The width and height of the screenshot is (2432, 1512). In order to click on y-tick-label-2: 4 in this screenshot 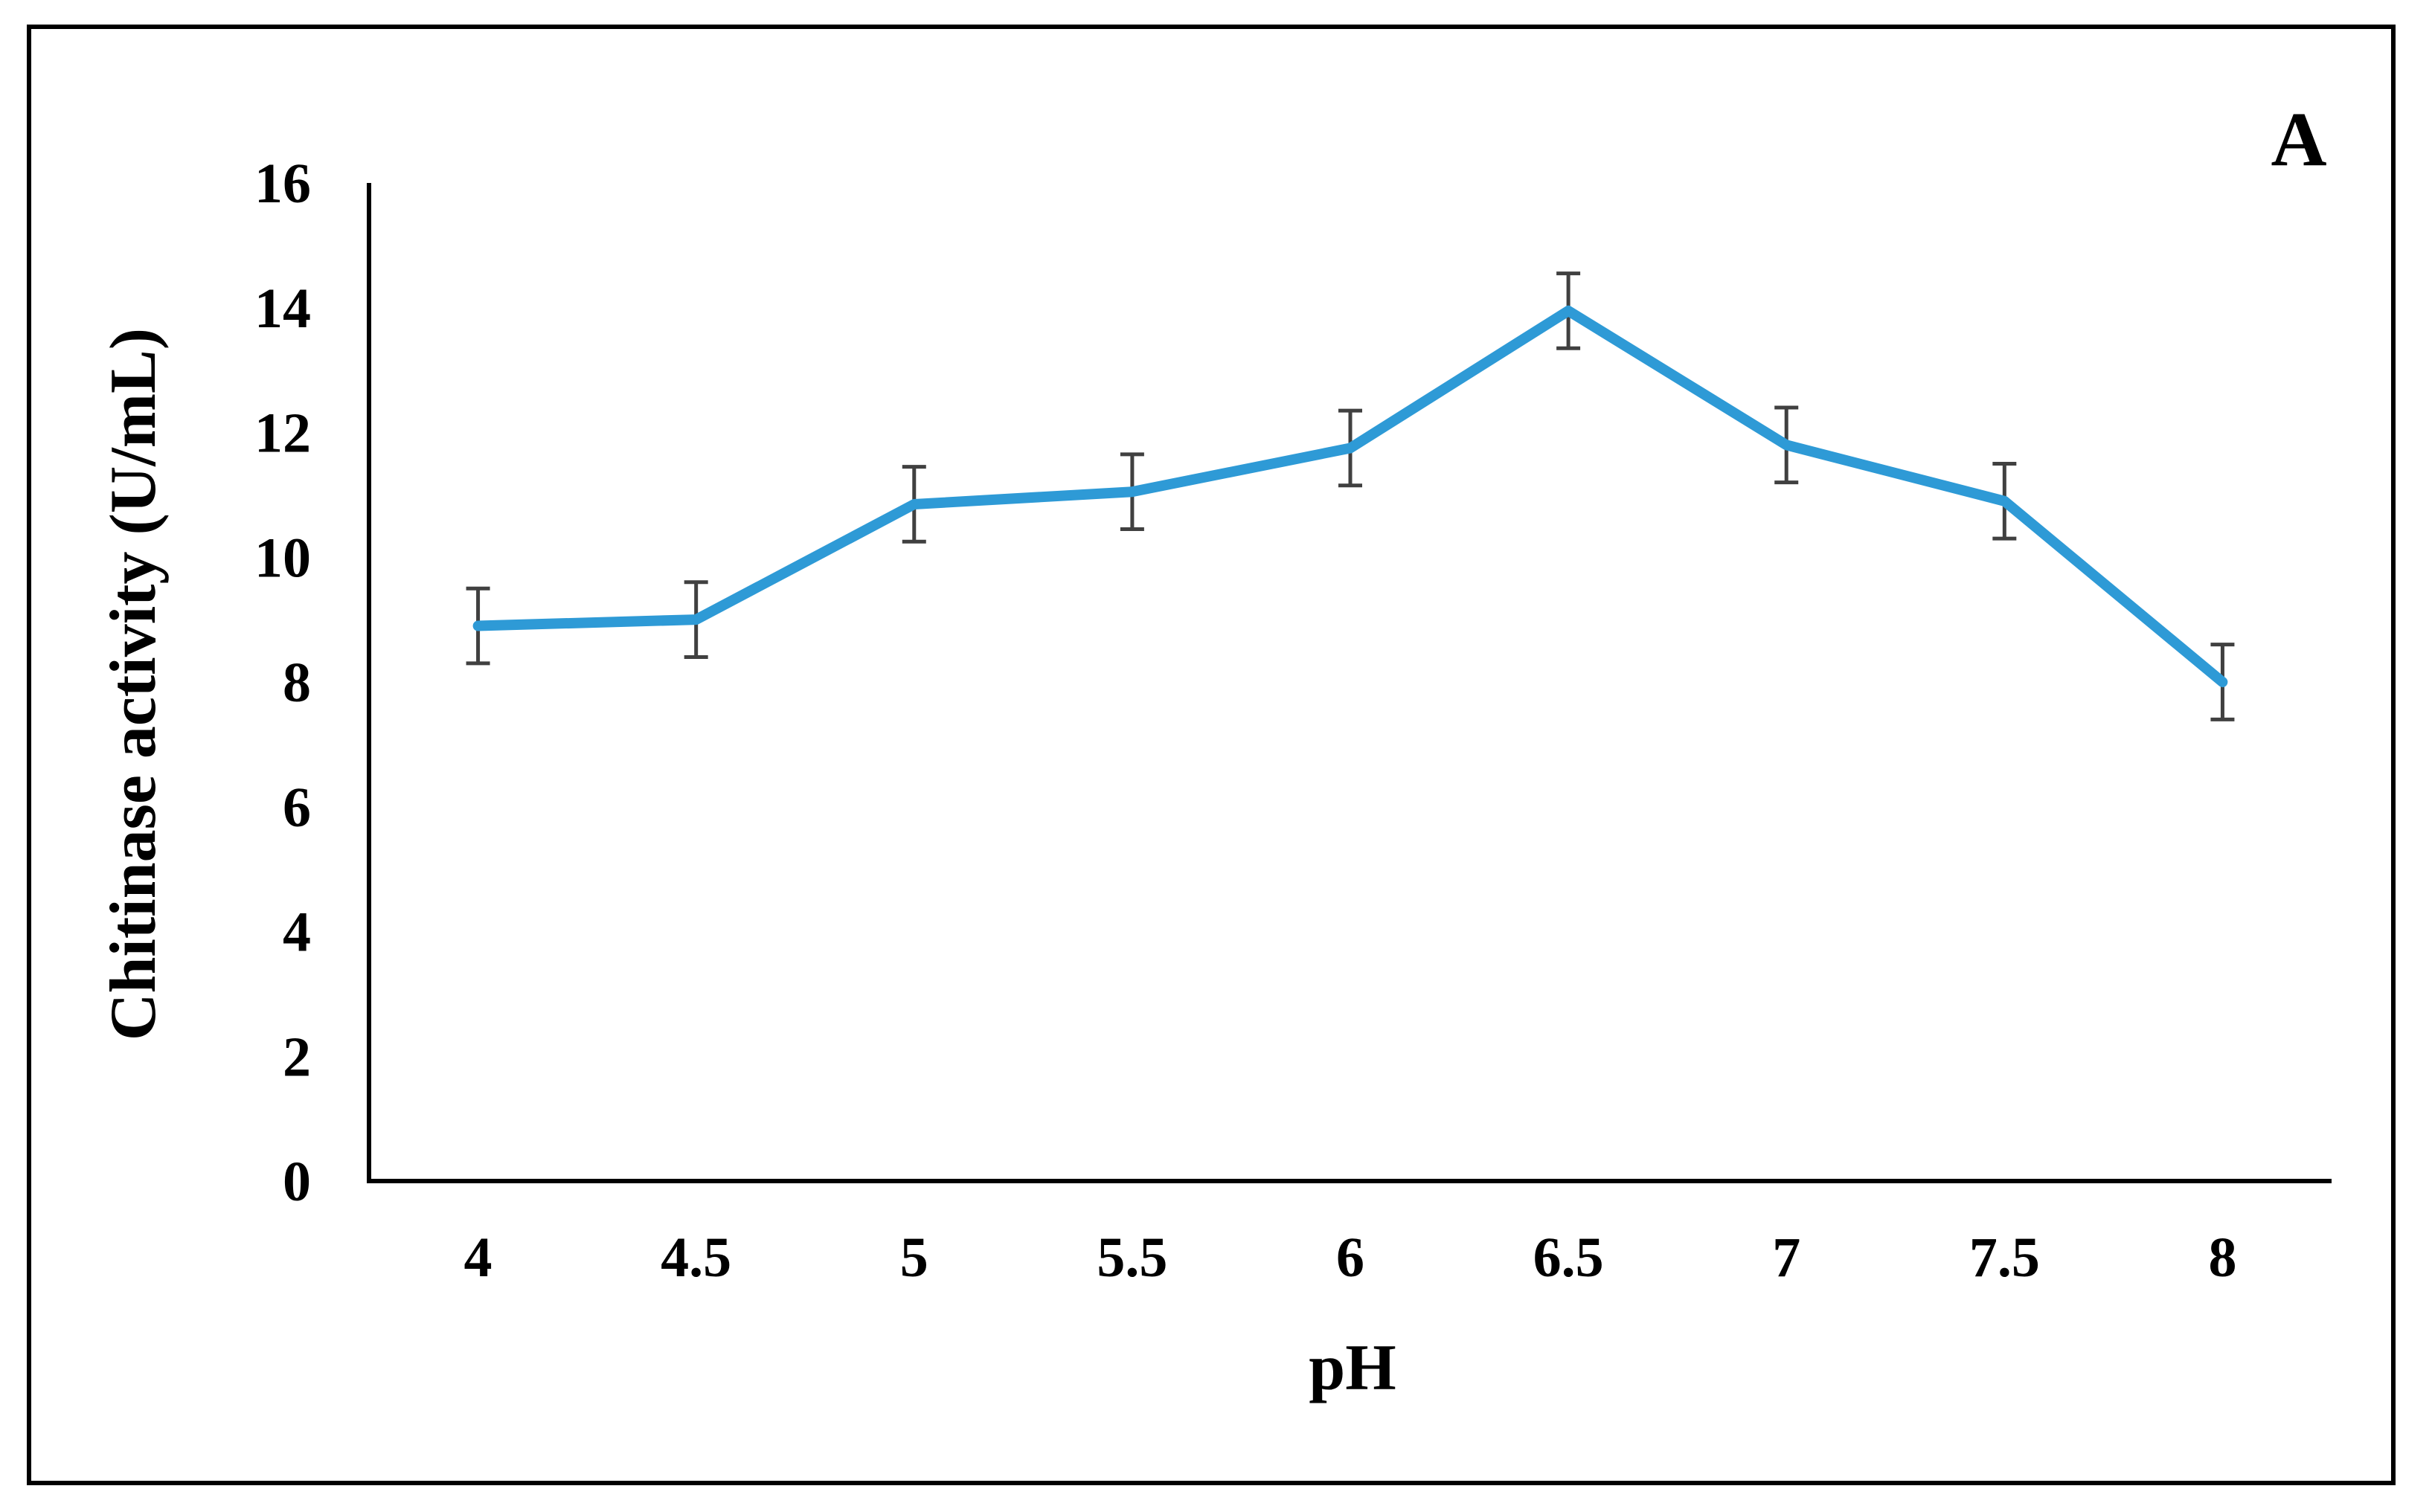, I will do `click(297, 932)`.